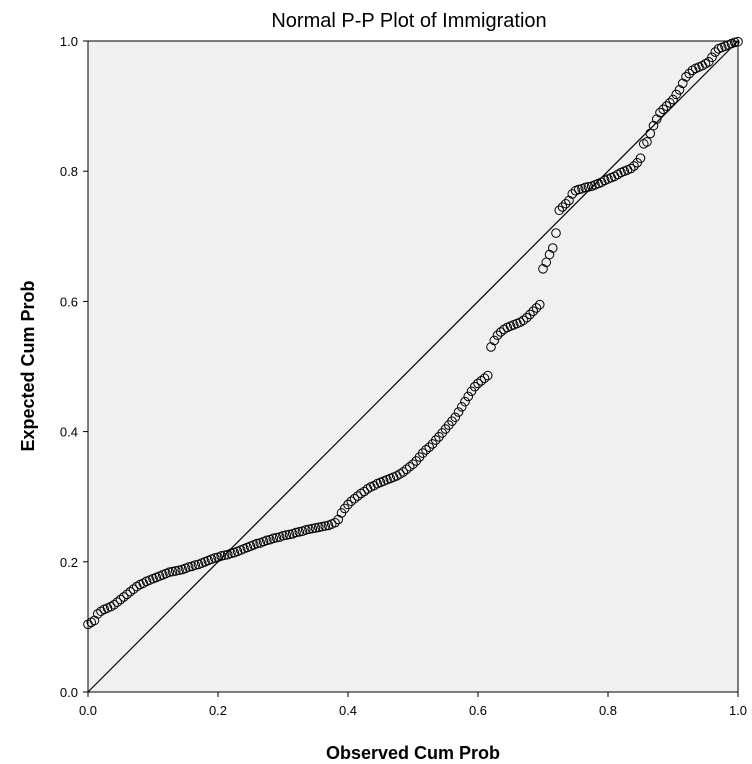 Image resolution: width=752 pixels, height=764 pixels. Describe the element at coordinates (478, 710) in the screenshot. I see `x-tick-label: 0.6` at that location.